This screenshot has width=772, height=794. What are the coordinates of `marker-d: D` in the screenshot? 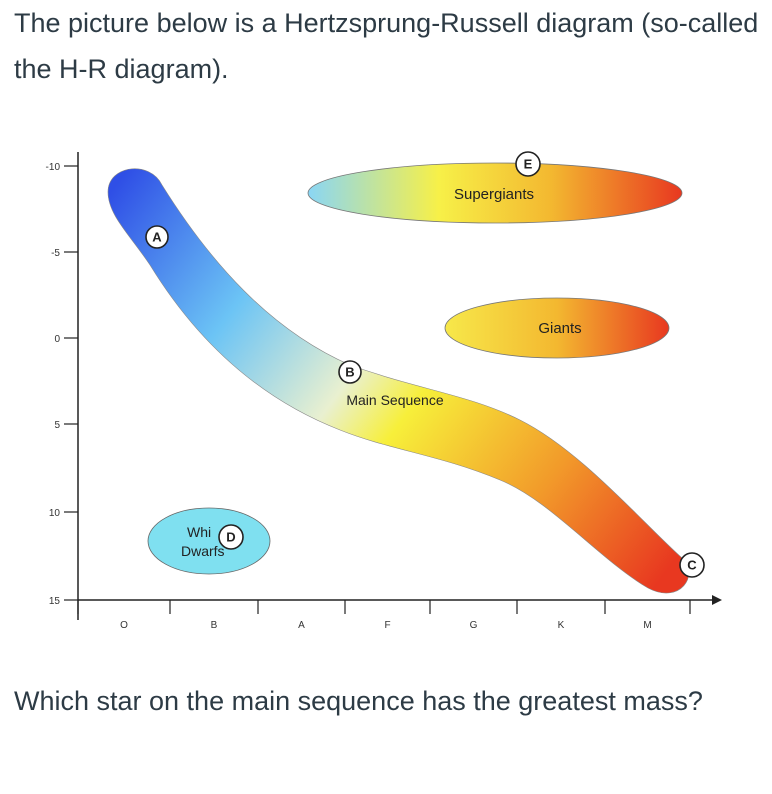 It's located at (231, 537).